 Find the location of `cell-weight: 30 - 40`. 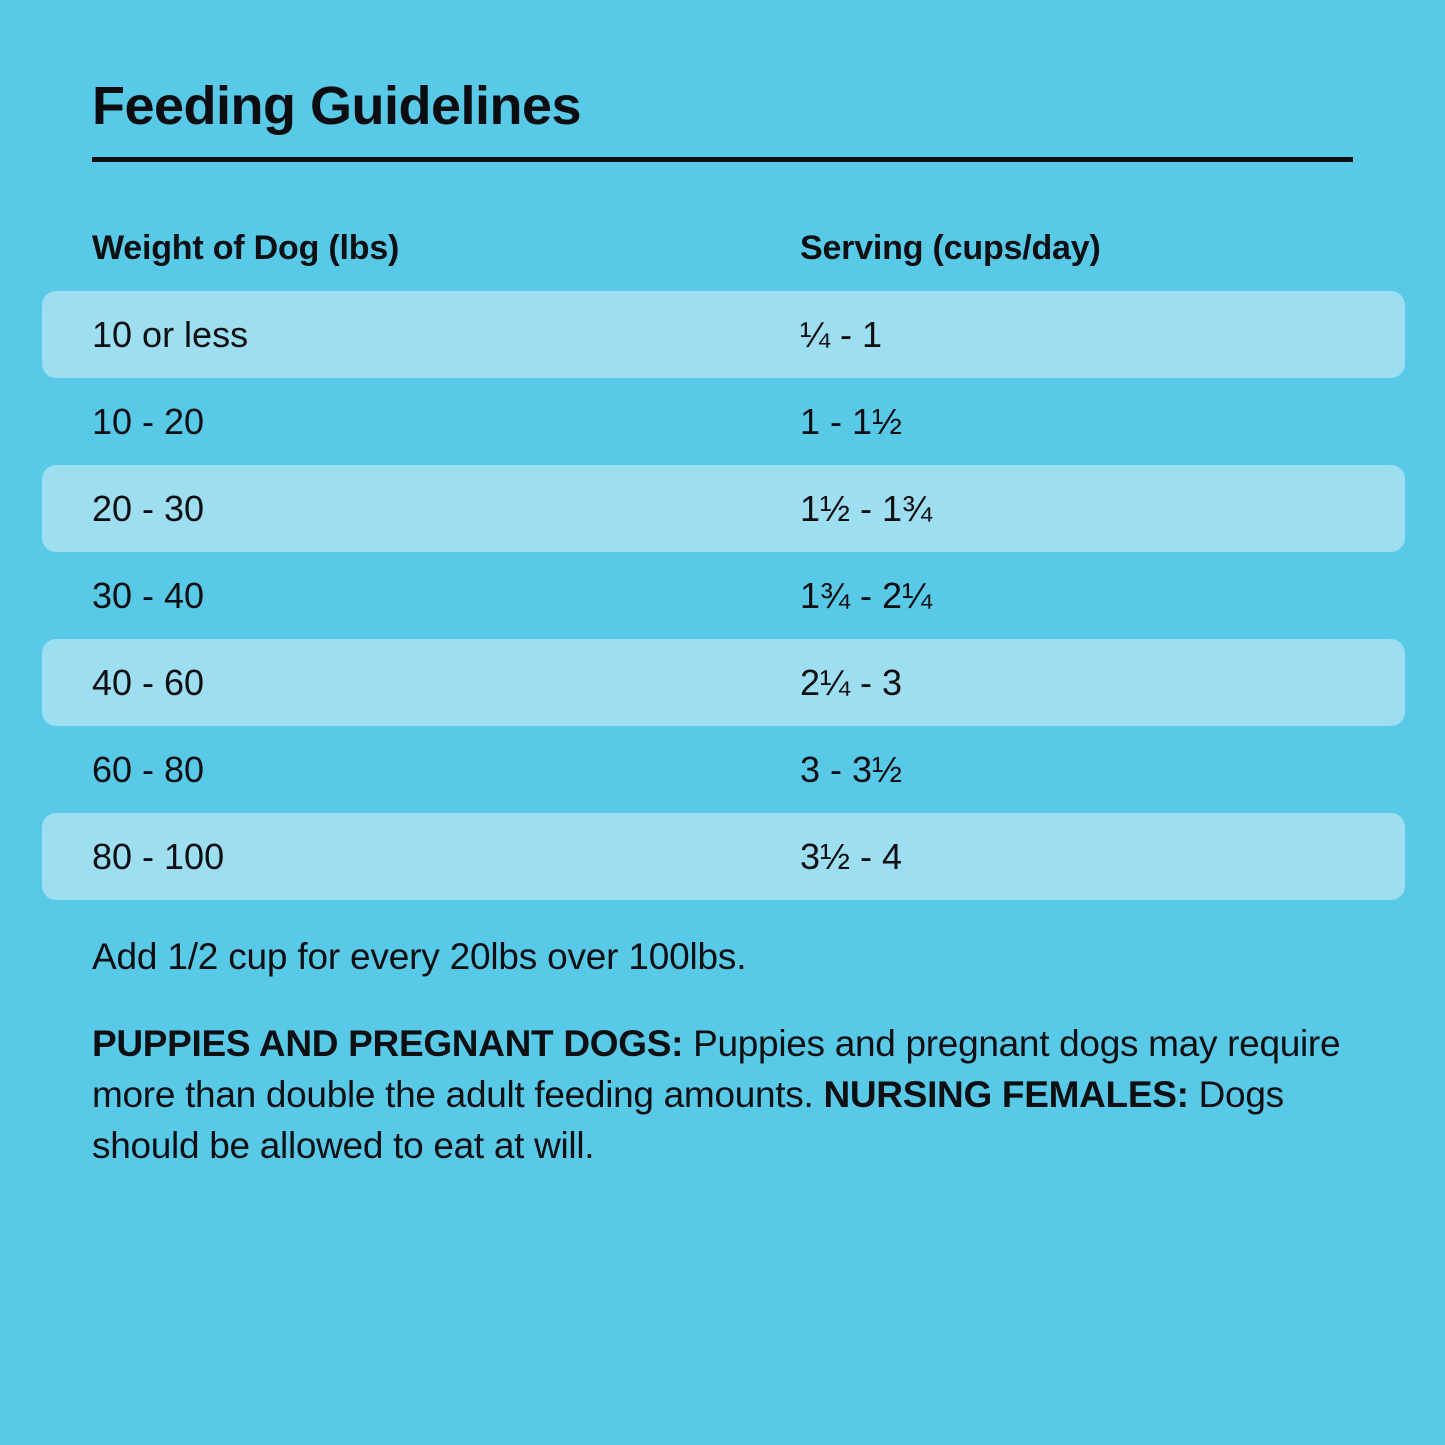

cell-weight: 30 - 40 is located at coordinates (148, 595).